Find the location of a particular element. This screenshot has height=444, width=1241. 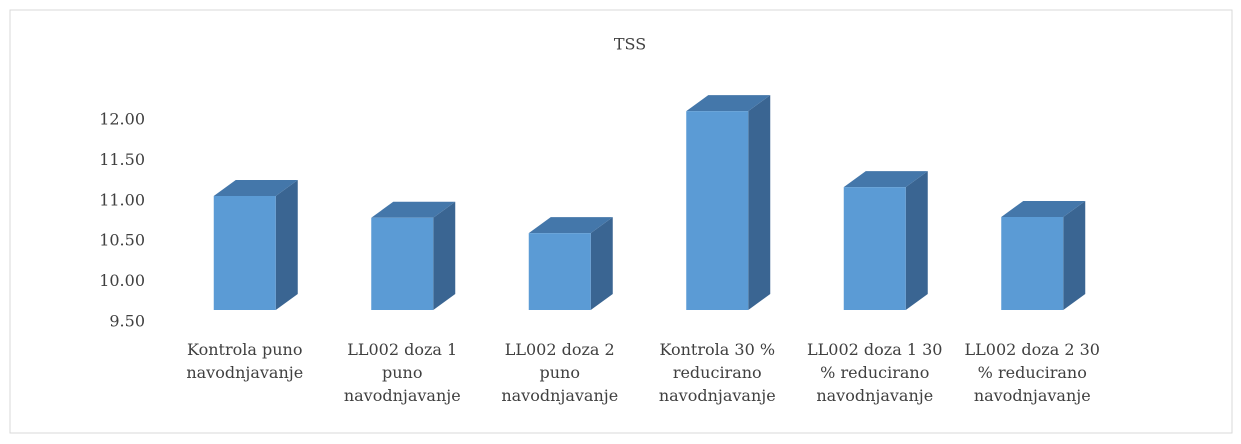

y-tick-label: 11.00 is located at coordinates (122, 199).